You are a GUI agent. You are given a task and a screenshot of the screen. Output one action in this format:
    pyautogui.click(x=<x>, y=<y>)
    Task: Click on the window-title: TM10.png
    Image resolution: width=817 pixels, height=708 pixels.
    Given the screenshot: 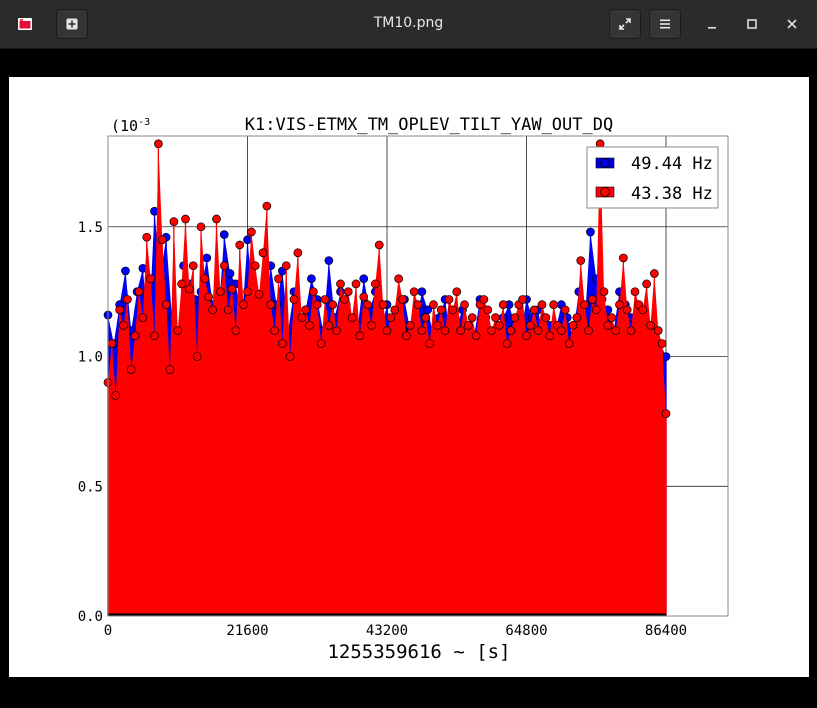 What is the action you would take?
    pyautogui.click(x=408, y=23)
    